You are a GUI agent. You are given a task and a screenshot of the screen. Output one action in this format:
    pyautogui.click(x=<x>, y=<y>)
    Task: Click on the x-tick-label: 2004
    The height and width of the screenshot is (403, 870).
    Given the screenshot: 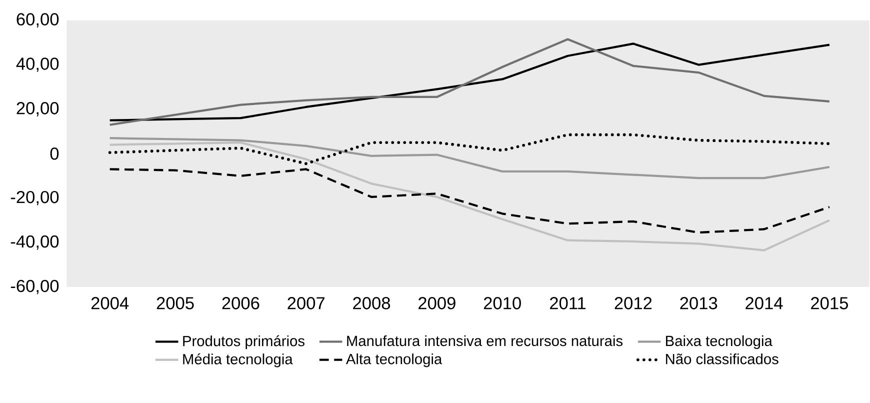 What is the action you would take?
    pyautogui.click(x=110, y=303)
    